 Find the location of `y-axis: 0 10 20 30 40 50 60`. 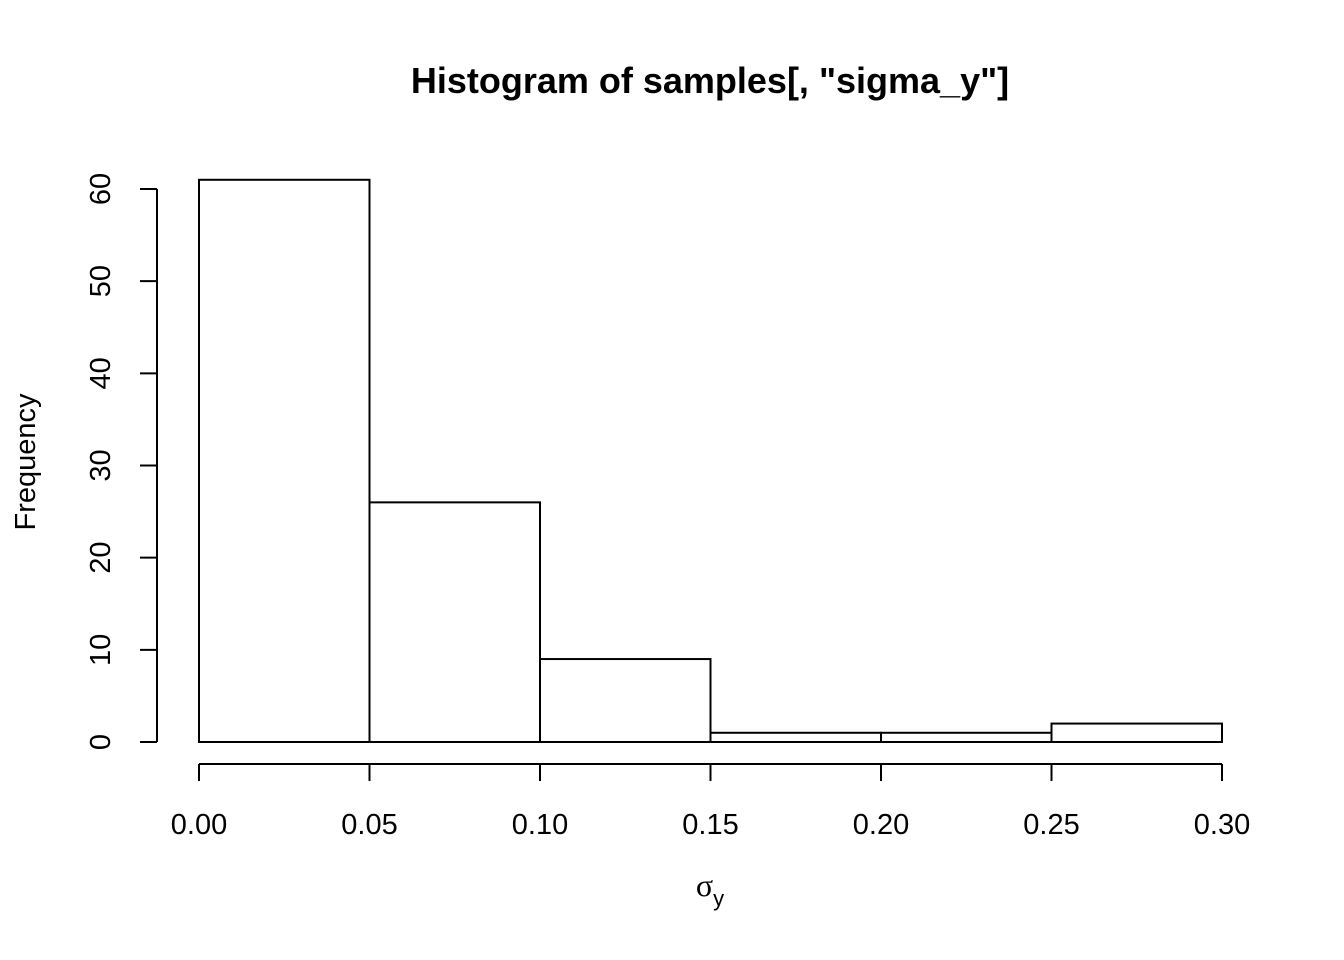

y-axis: 0 10 20 30 40 50 60 is located at coordinates (121, 461).